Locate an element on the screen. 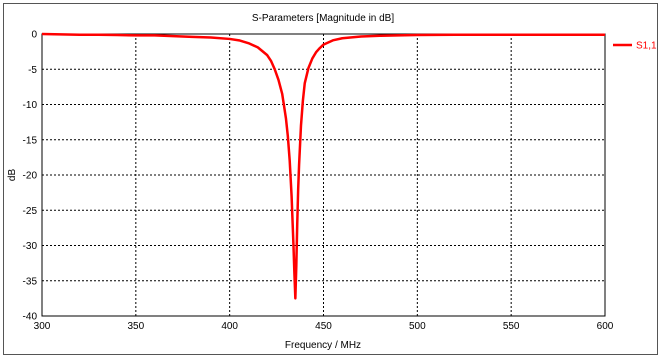 Image resolution: width=663 pixels, height=360 pixels. y-tick-label: -25 is located at coordinates (30, 211).